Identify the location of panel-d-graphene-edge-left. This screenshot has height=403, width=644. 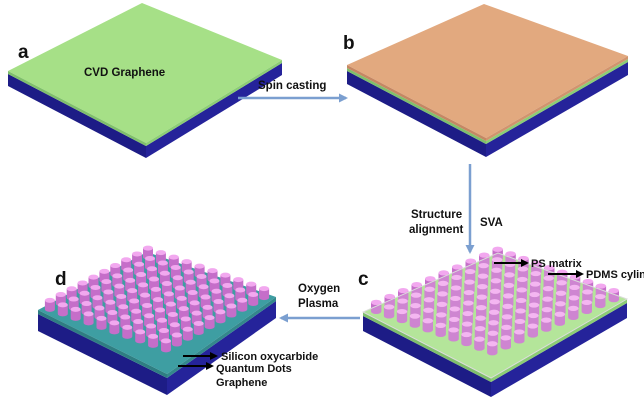
(102, 344).